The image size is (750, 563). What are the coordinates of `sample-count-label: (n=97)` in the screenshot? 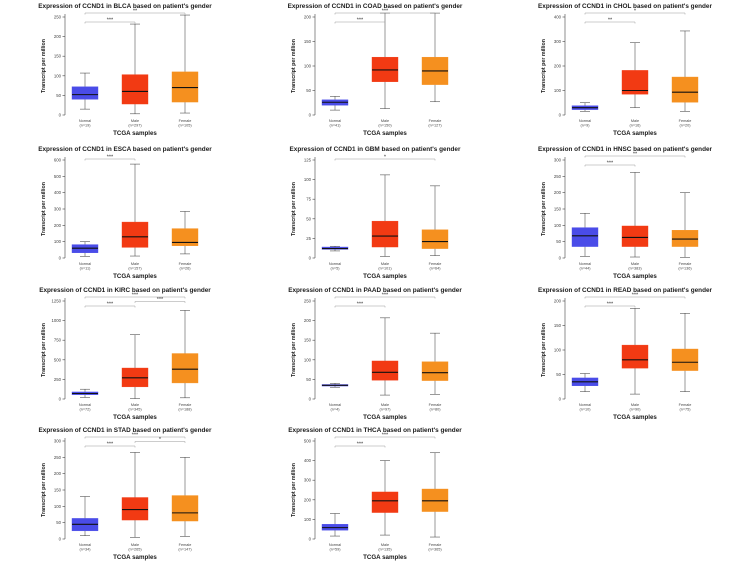 It's located at (385, 410).